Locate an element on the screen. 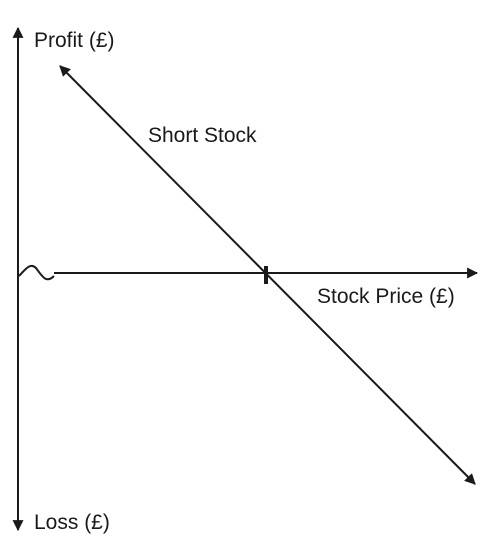 This screenshot has width=501, height=539. axis-break-squiggle is located at coordinates (36, 272).